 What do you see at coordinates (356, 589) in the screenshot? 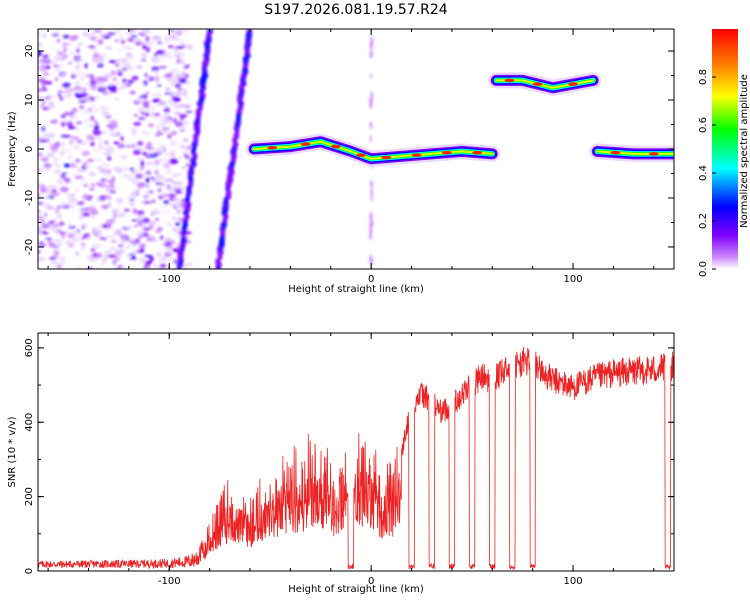
I see `snr-xlabel: Height of straight line (km)` at bounding box center [356, 589].